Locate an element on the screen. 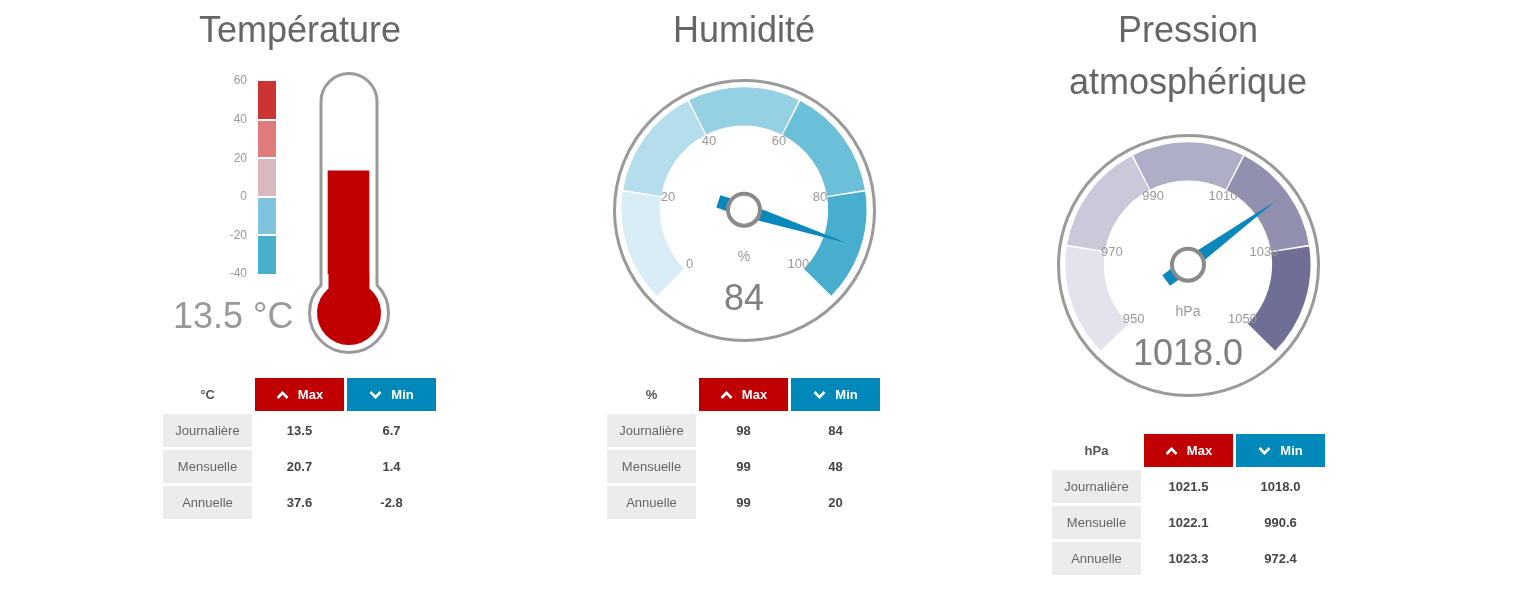 The image size is (1518, 606). data-label: 1022.1 is located at coordinates (1188, 523).